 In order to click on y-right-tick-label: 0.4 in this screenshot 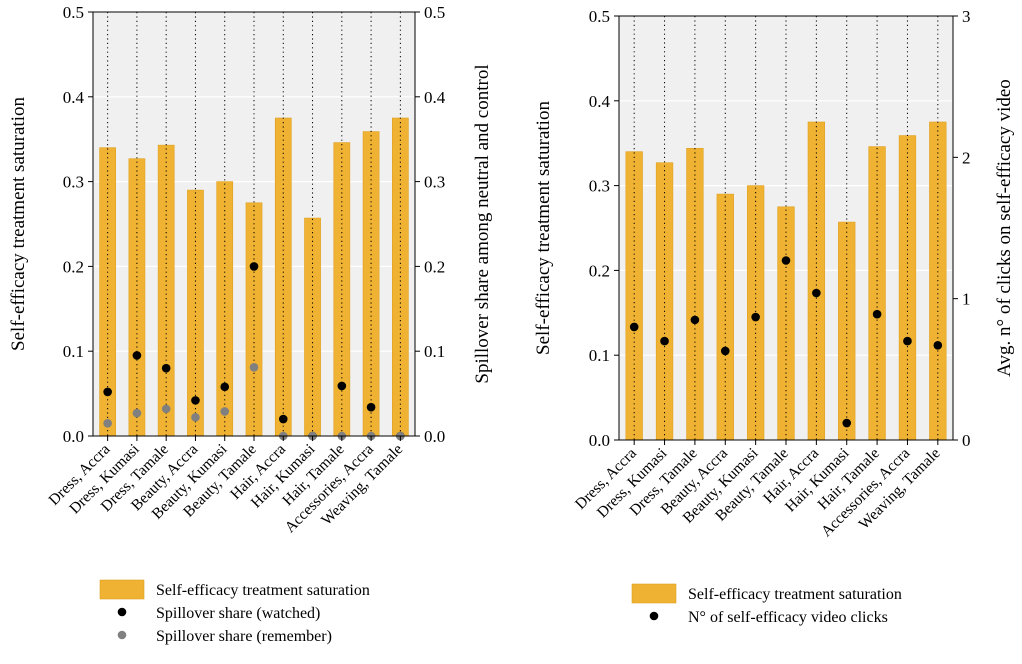, I will do `click(435, 97)`.